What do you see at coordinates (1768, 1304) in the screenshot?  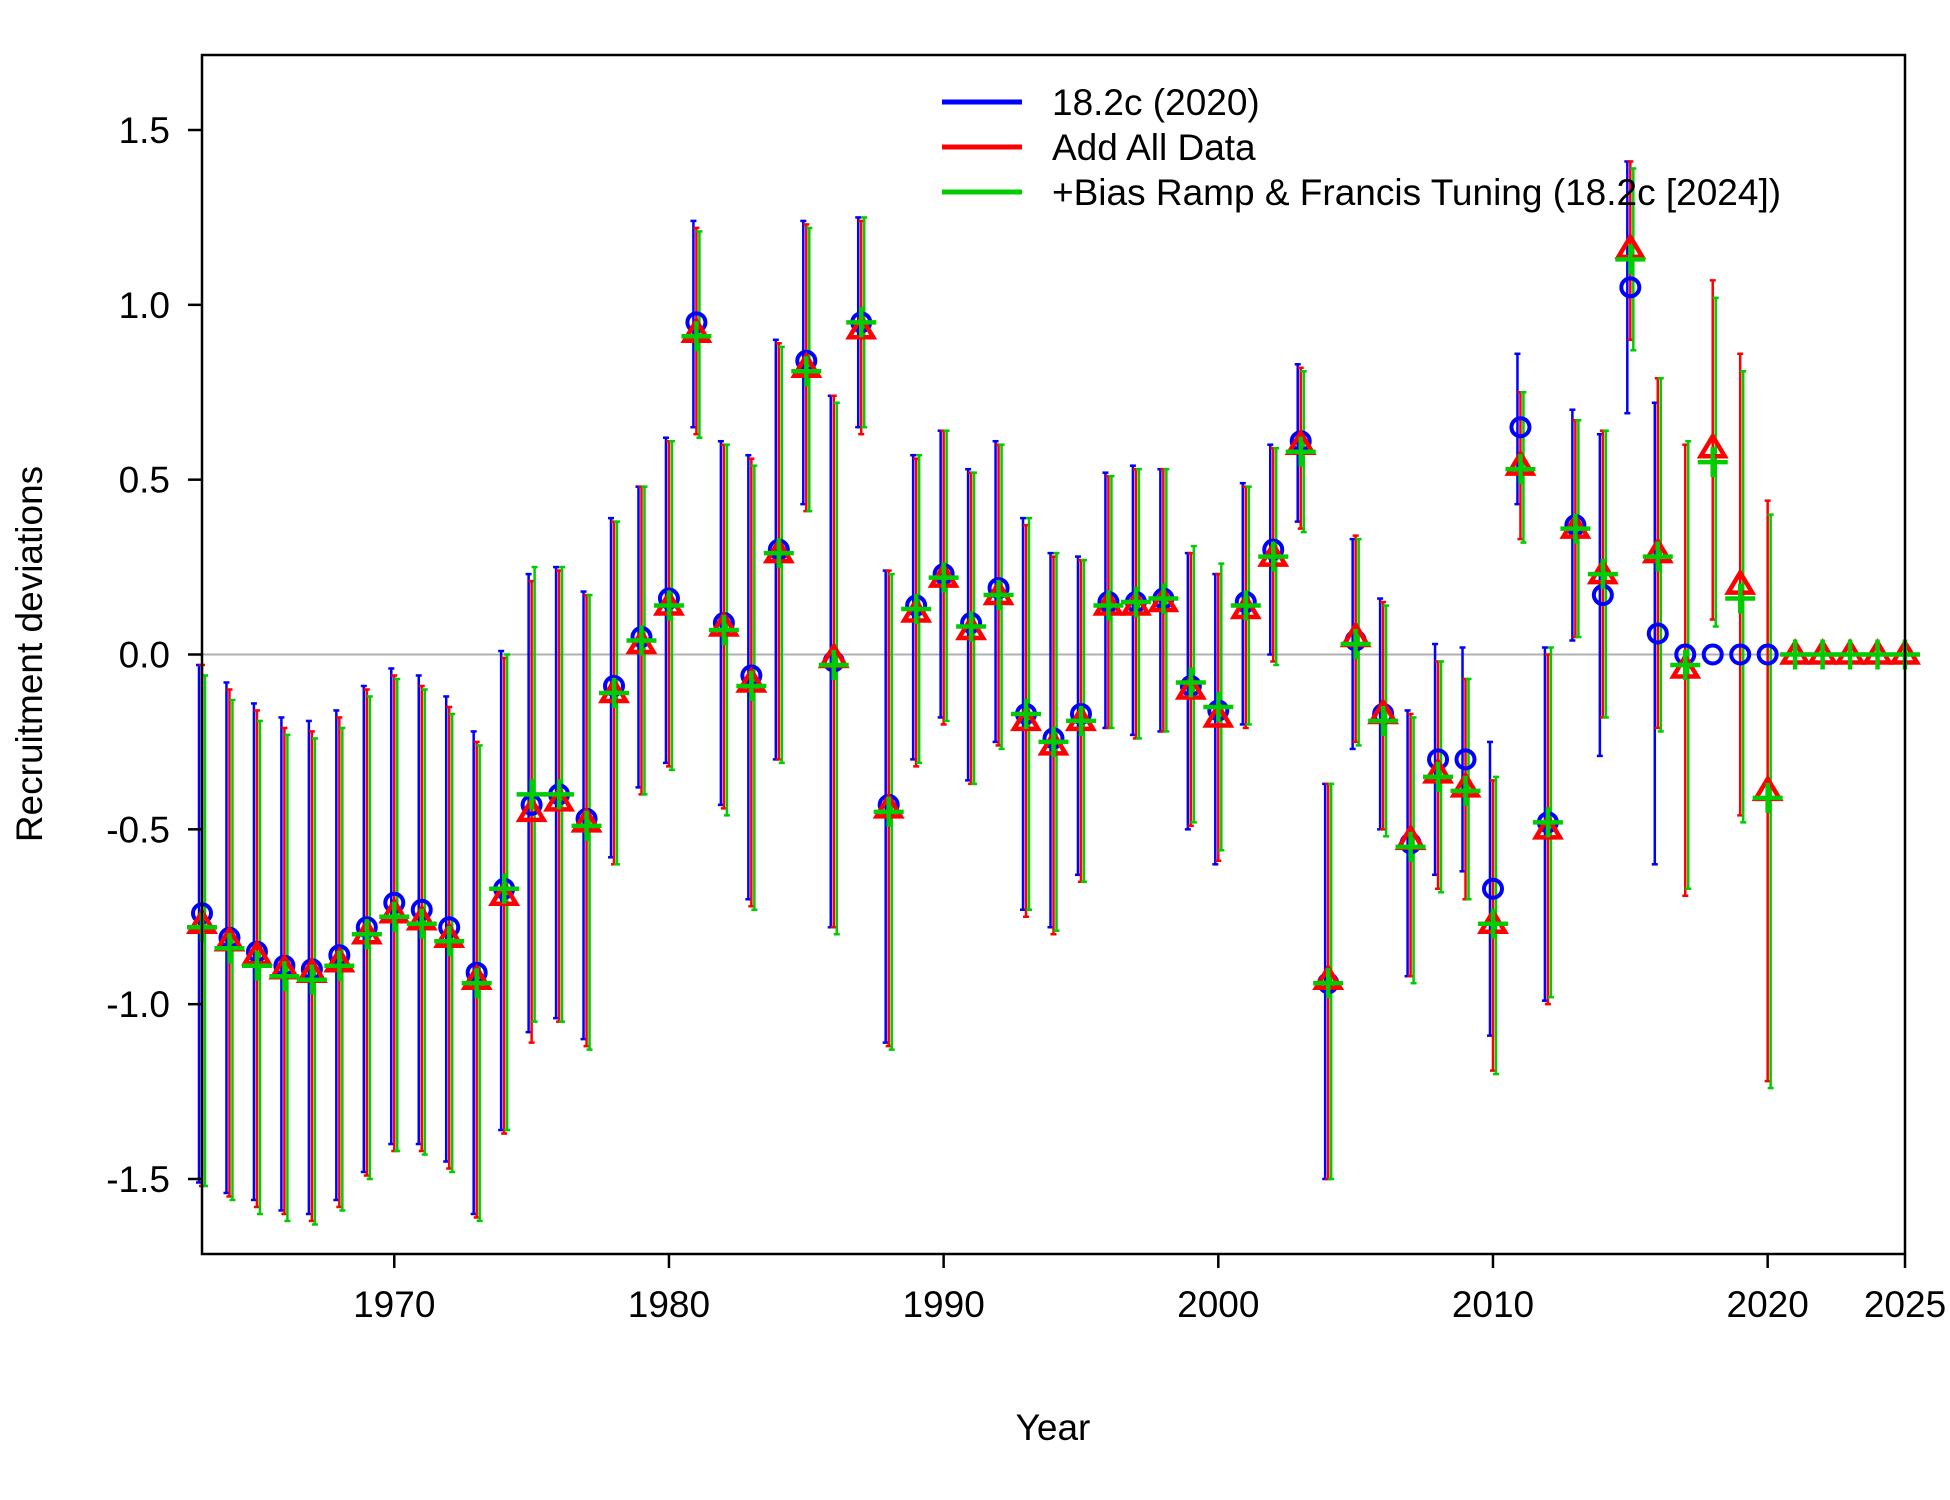 I see `x-tick-label: 2020` at bounding box center [1768, 1304].